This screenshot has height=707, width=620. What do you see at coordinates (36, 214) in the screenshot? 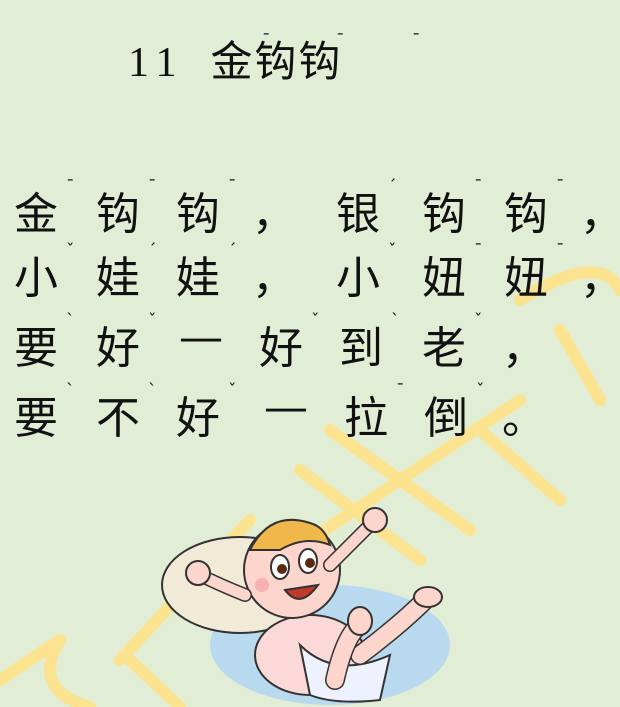
I see `poem-char: 金` at bounding box center [36, 214].